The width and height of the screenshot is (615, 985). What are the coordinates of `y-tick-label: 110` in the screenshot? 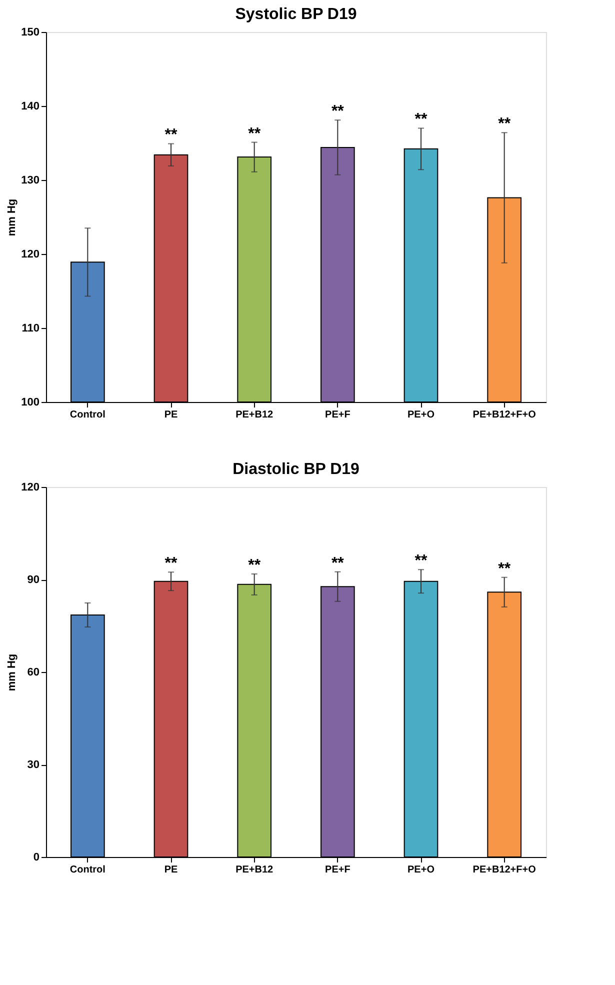 It's located at (31, 328).